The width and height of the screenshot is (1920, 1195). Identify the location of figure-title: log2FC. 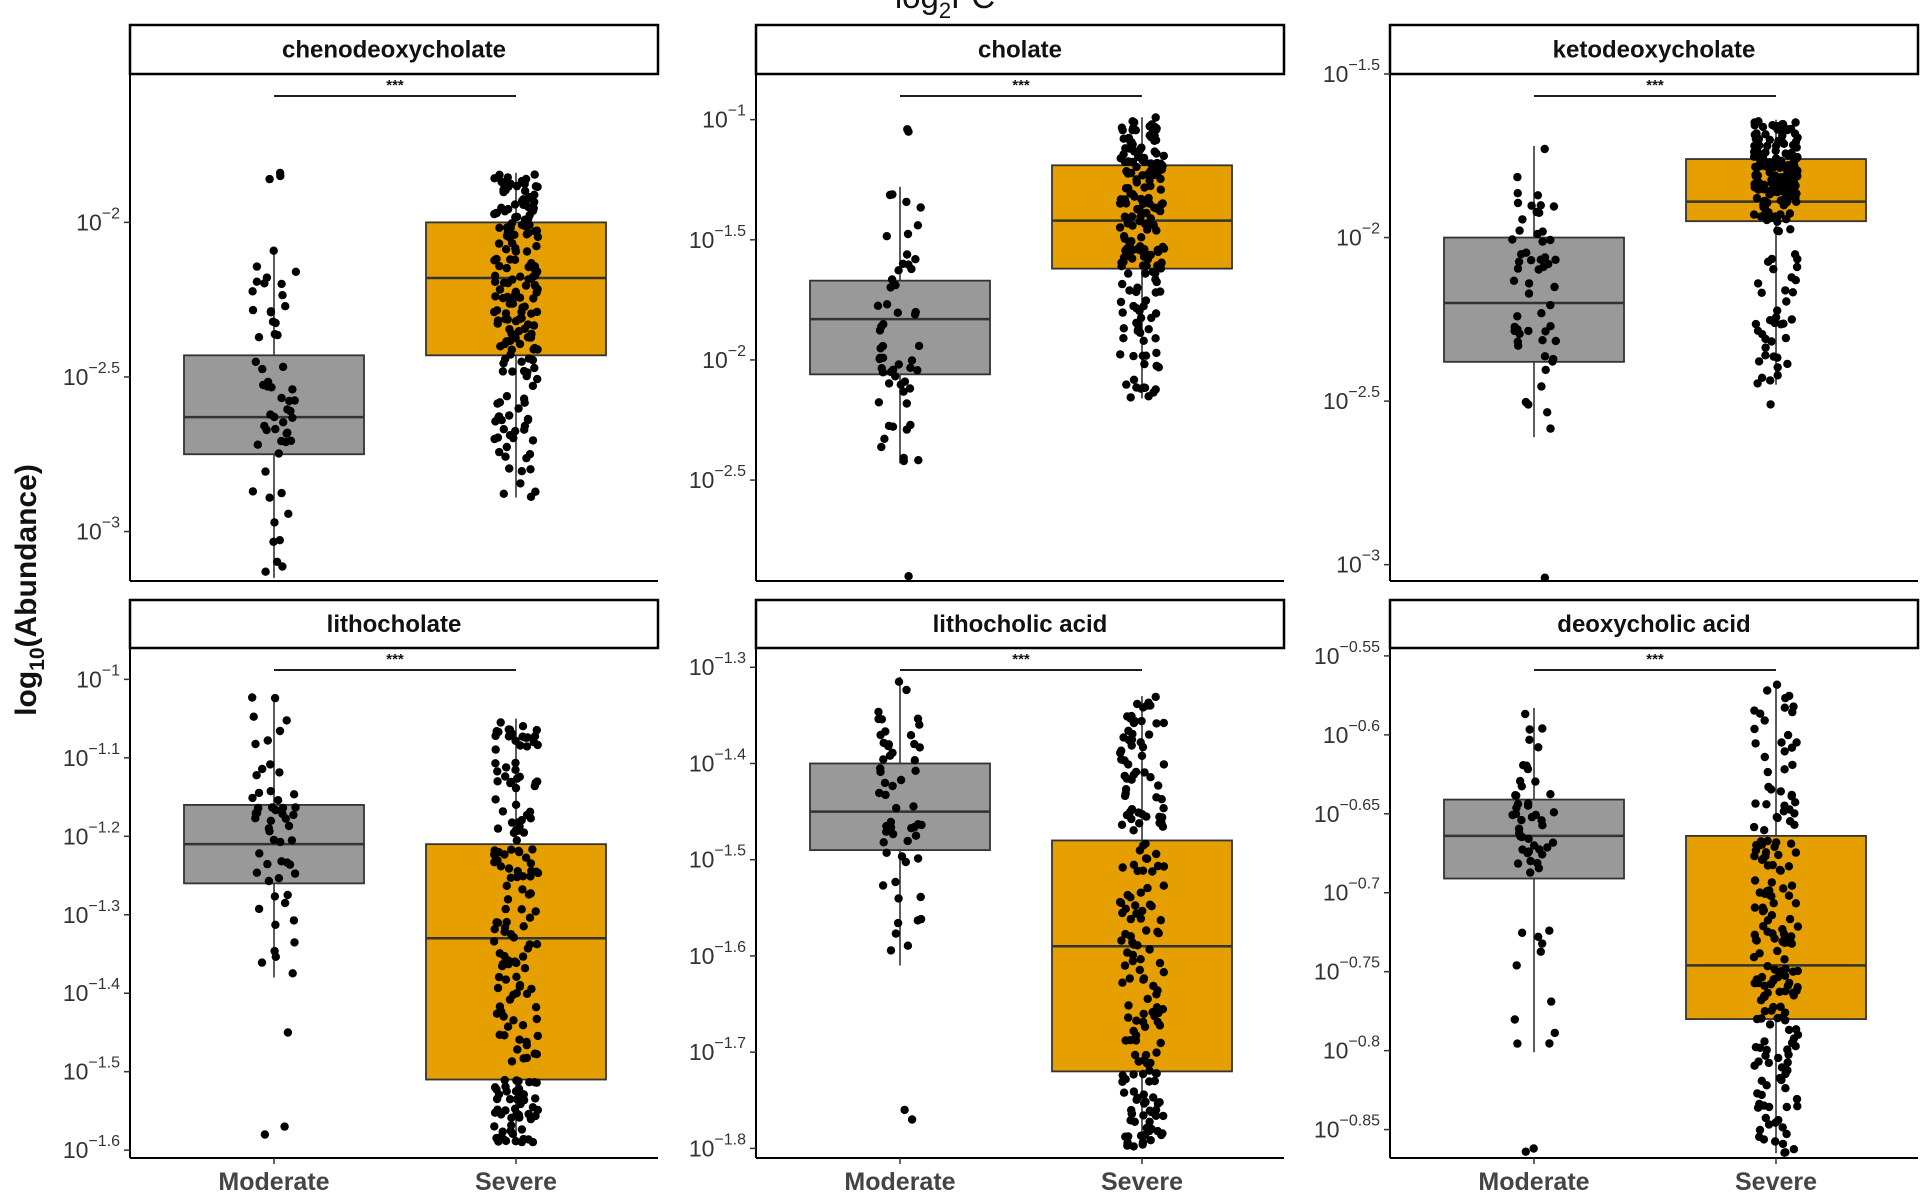
(945, 11).